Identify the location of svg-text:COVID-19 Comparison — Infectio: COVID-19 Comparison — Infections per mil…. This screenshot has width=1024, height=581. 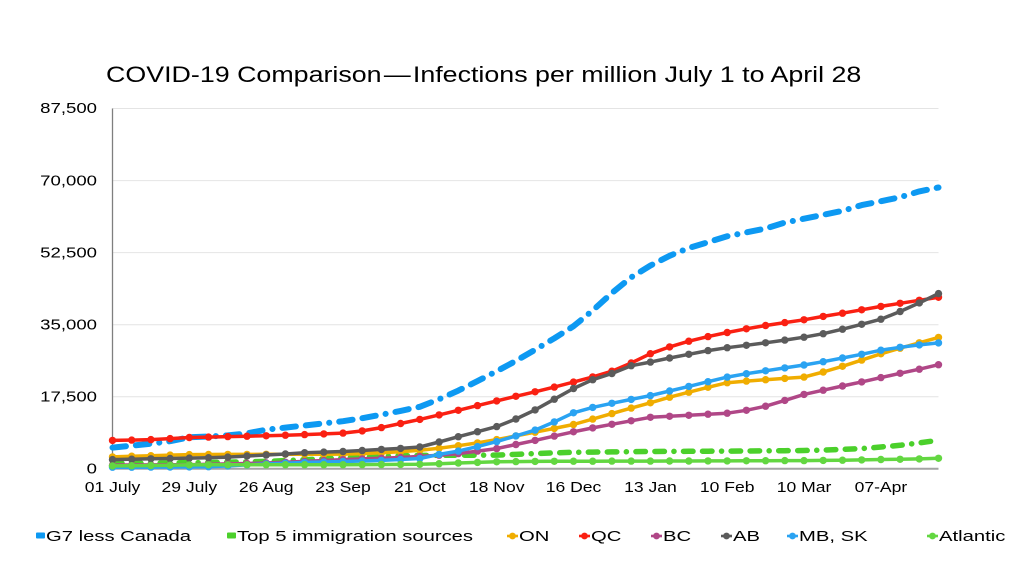
(483, 75).